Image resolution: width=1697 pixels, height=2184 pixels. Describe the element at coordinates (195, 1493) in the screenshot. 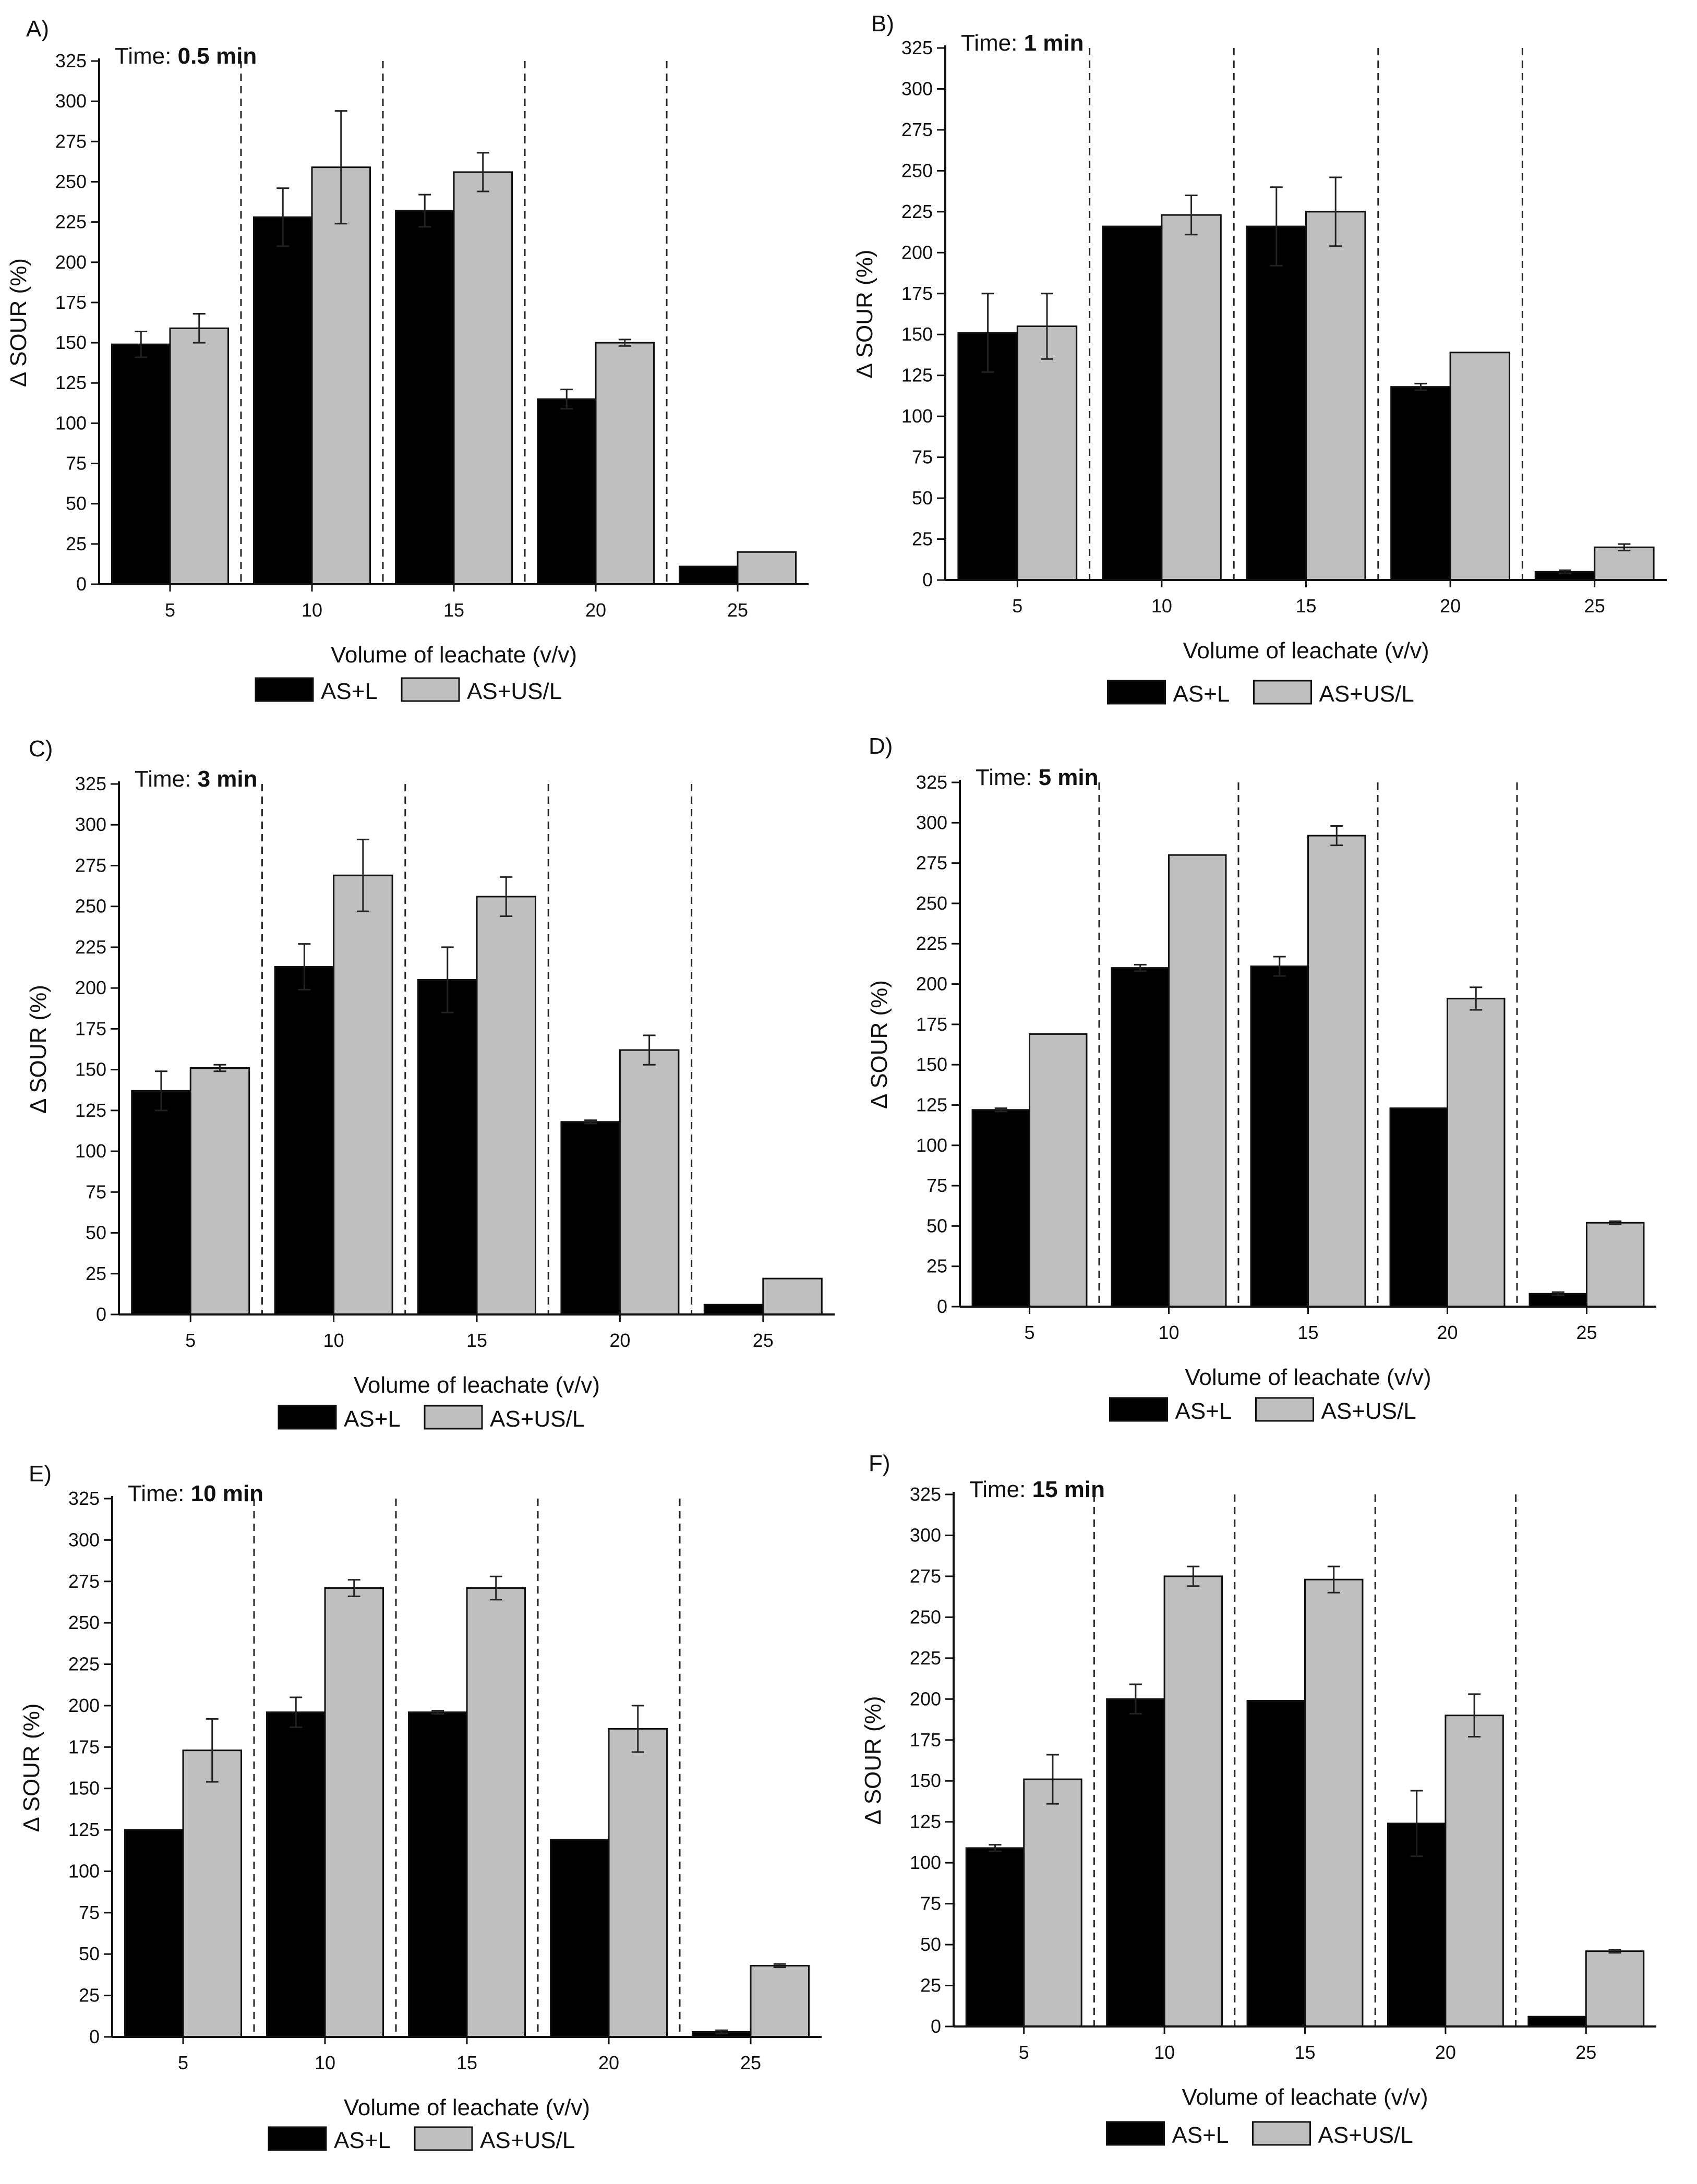

I see `time-annotation: Time: 10 min` at that location.